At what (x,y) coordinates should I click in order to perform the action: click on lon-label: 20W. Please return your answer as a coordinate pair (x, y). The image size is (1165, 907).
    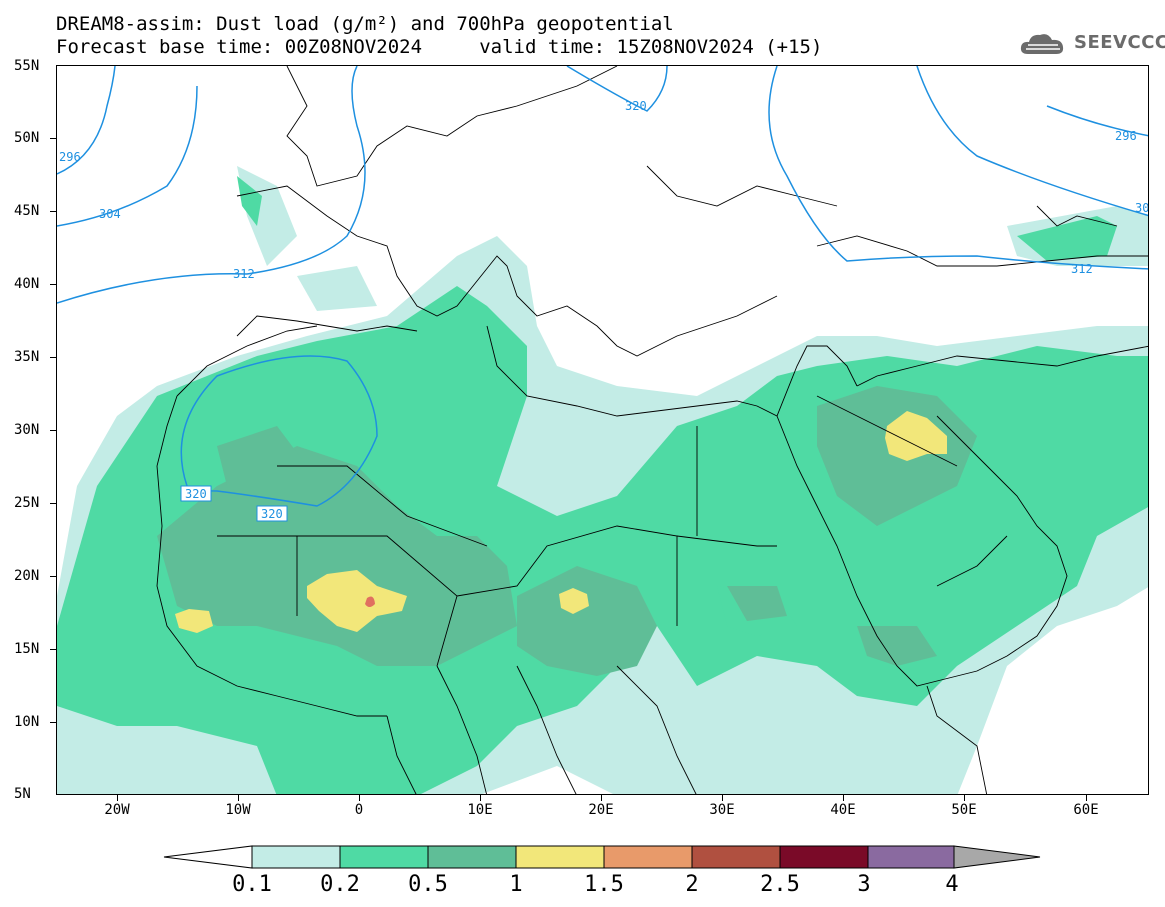
    Looking at the image, I should click on (117, 810).